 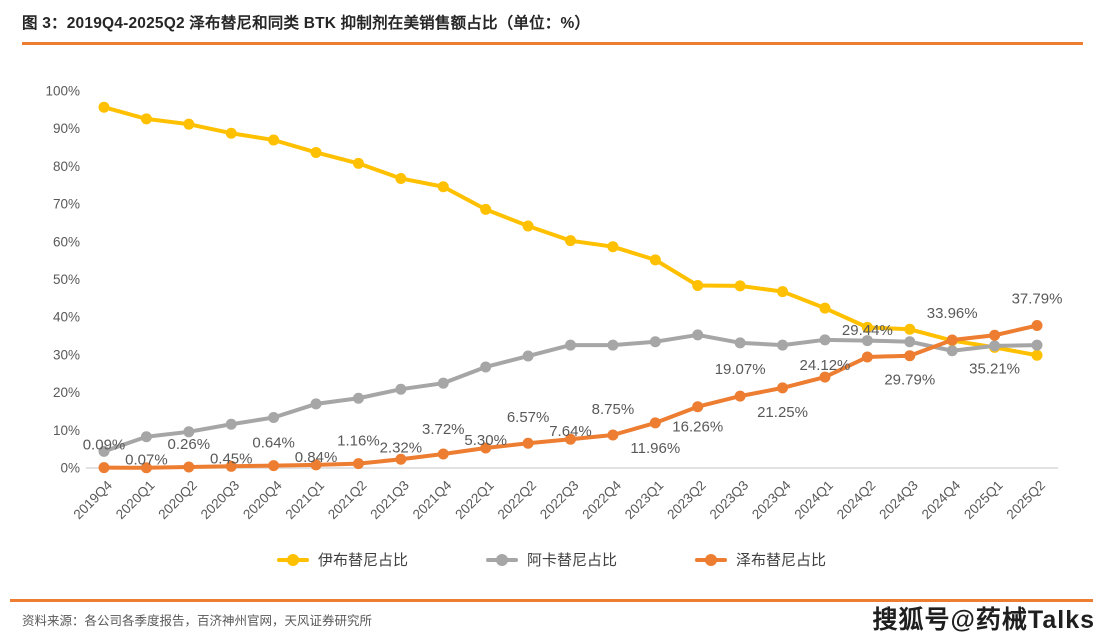 What do you see at coordinates (601, 499) in the screenshot?
I see `x-axis-tick-label: 2022Q4` at bounding box center [601, 499].